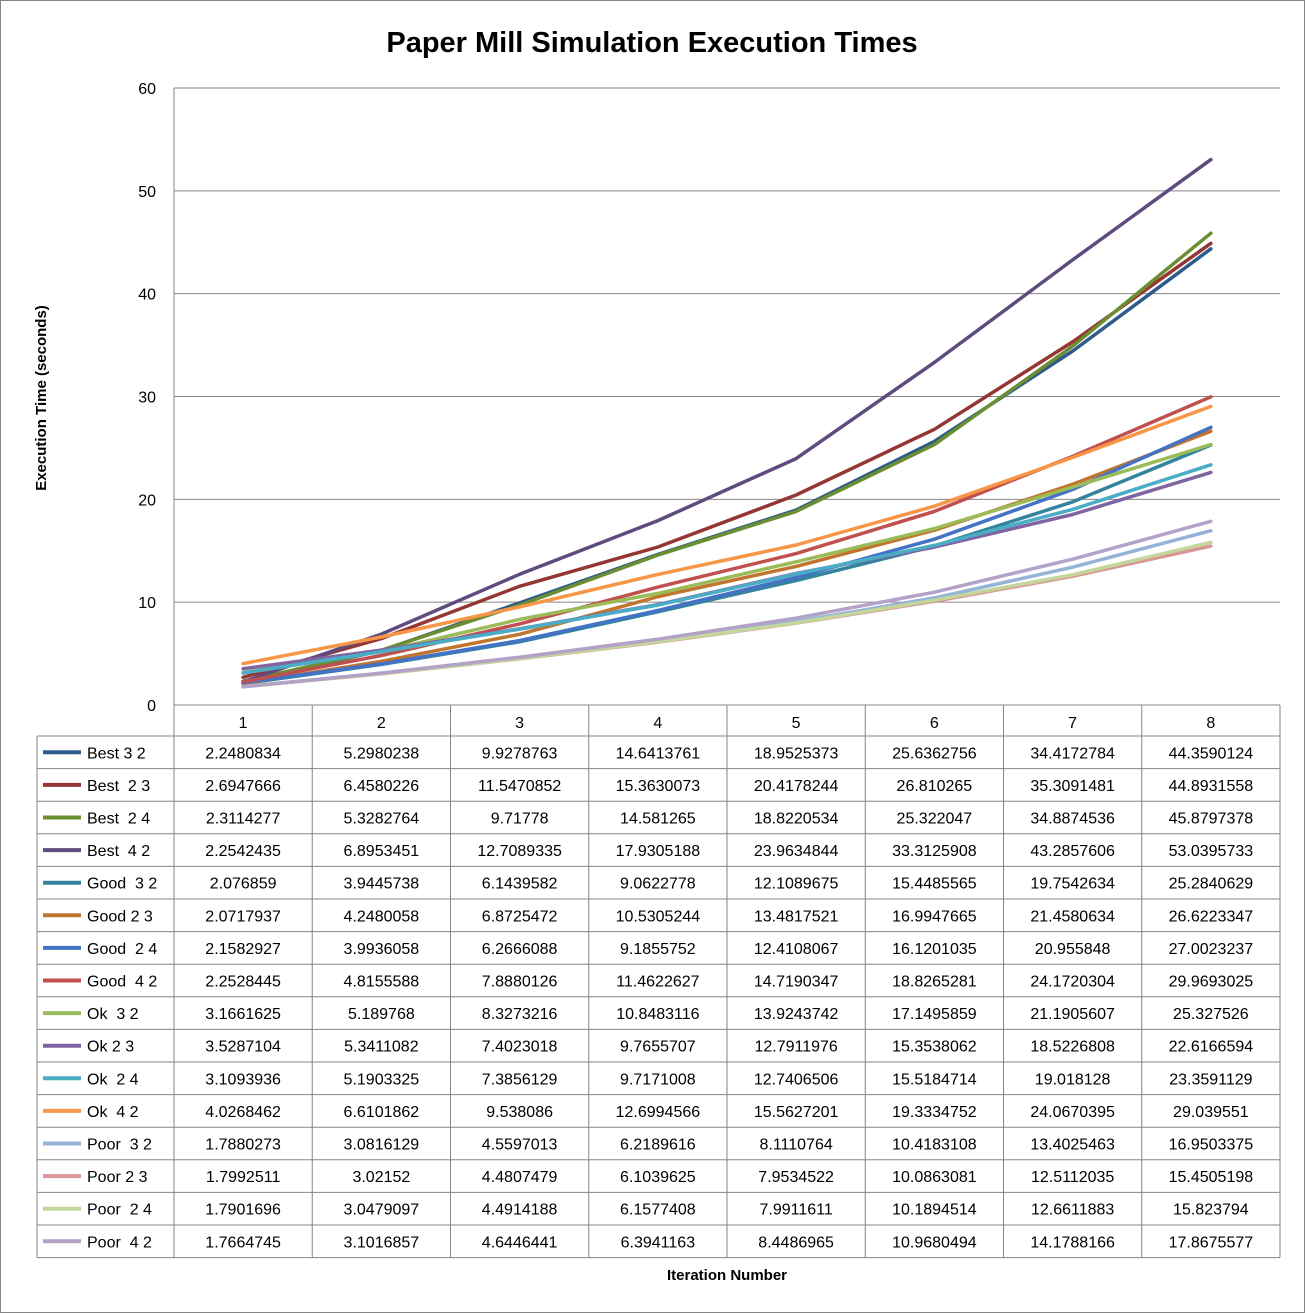 This screenshot has width=1305, height=1313. I want to click on legend-label: Poor 2 4, so click(119, 1210).